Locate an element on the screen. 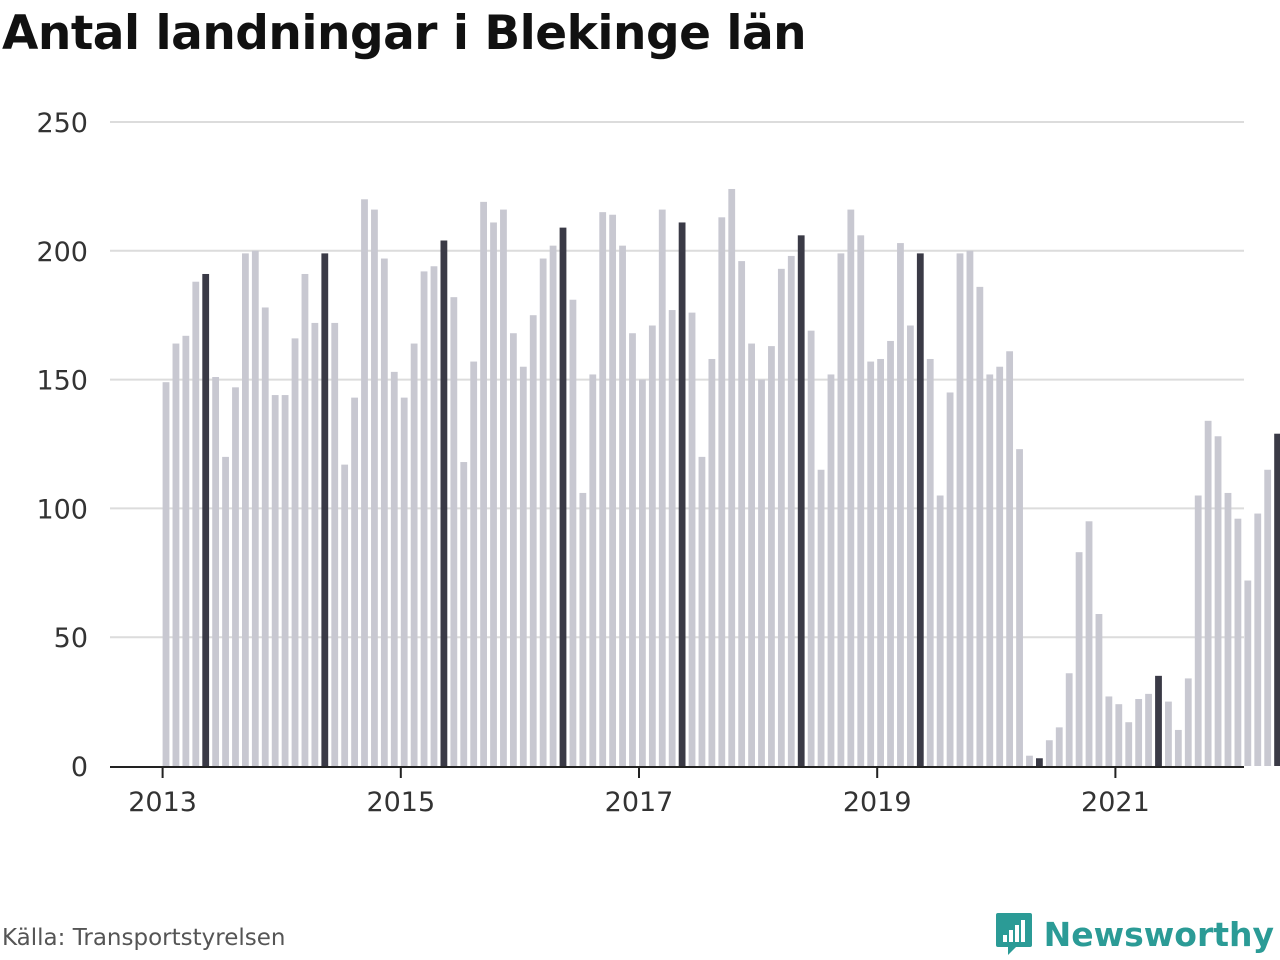 Image resolution: width=1280 pixels, height=960 pixels. x-tick-label: 2013 is located at coordinates (162, 802).